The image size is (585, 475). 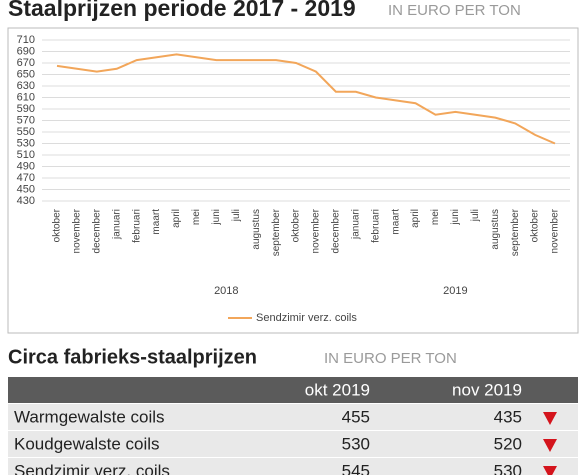 I want to click on y-tick-label: 510, so click(x=26, y=155).